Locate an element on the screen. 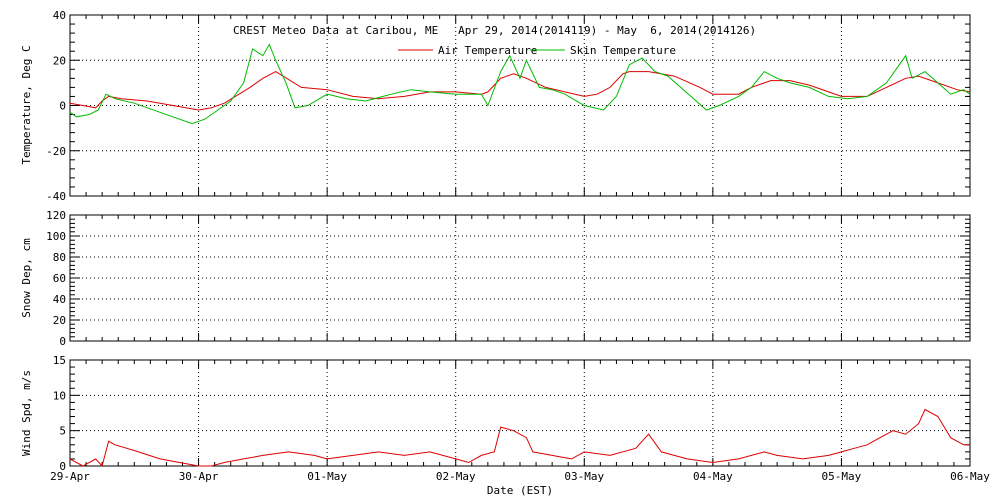 This screenshot has width=1000, height=500. legend-air-label: Air Temperature is located at coordinates (487, 50).